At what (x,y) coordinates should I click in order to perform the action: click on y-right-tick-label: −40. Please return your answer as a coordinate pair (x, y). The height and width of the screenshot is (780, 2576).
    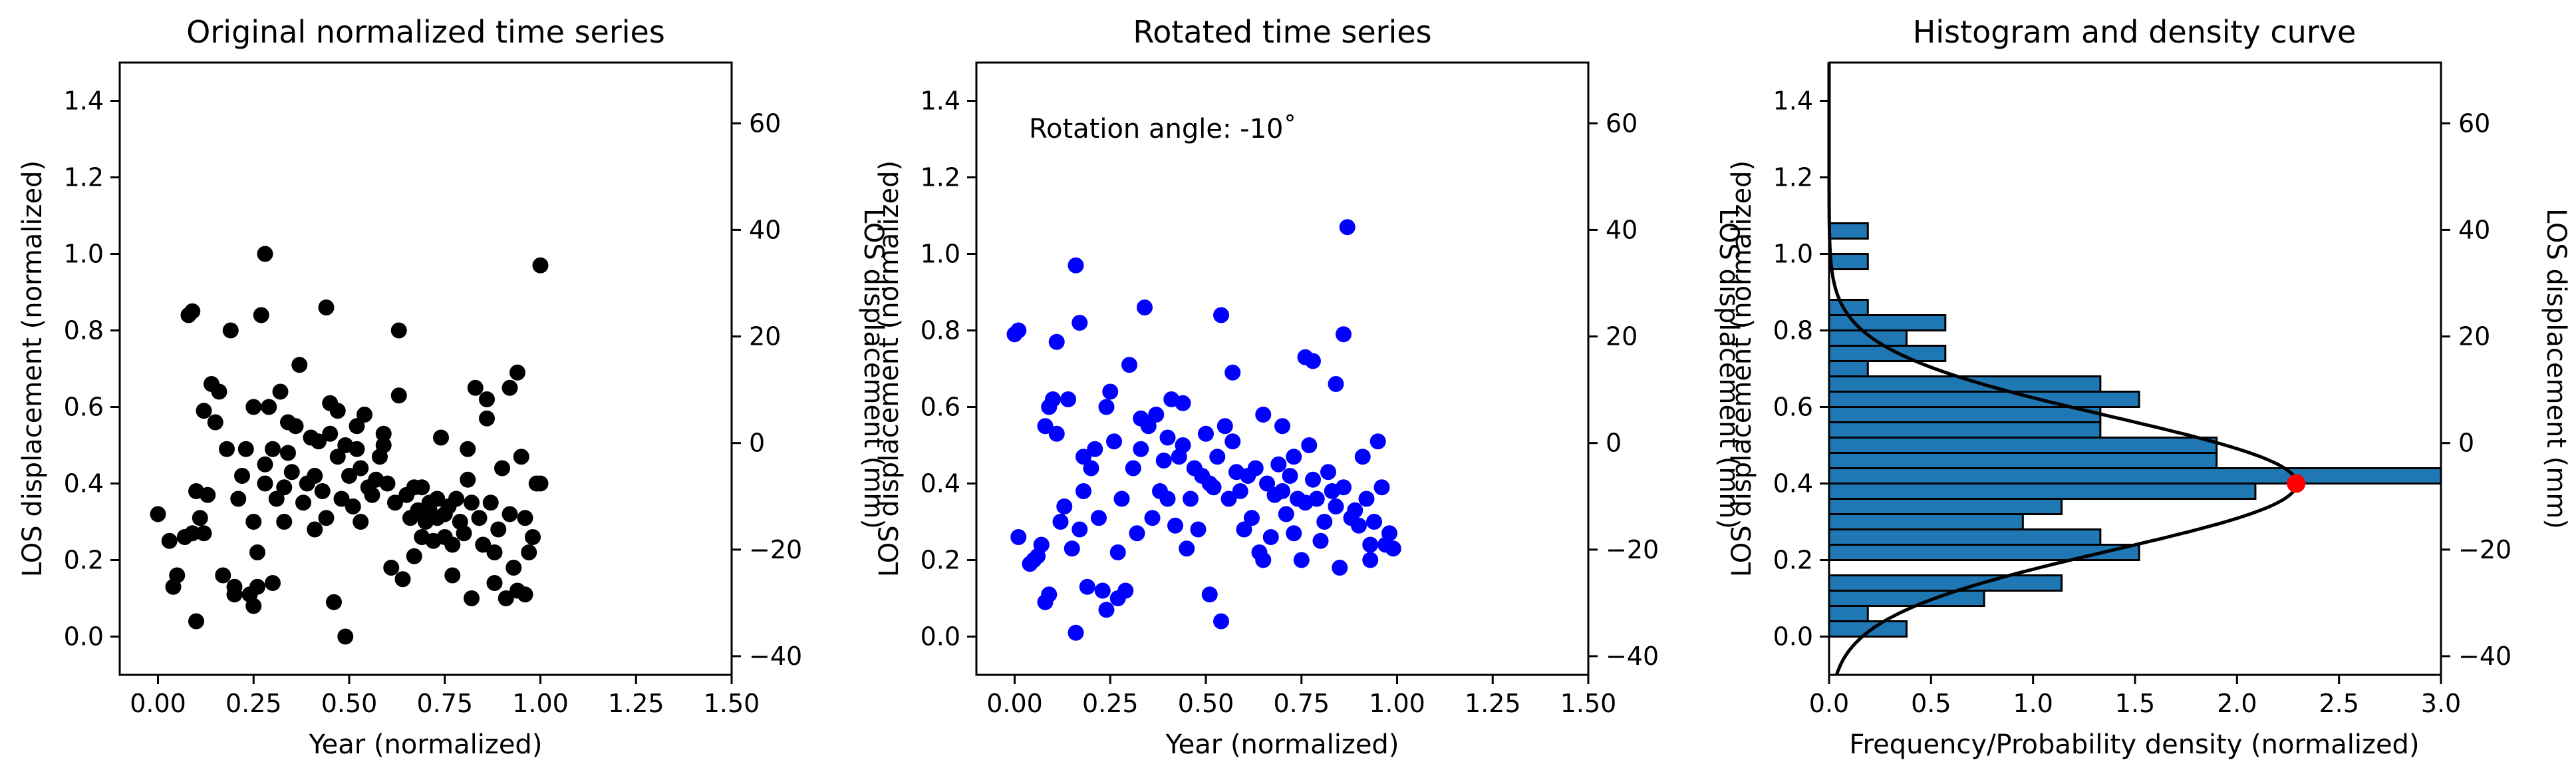
    Looking at the image, I should click on (1632, 656).